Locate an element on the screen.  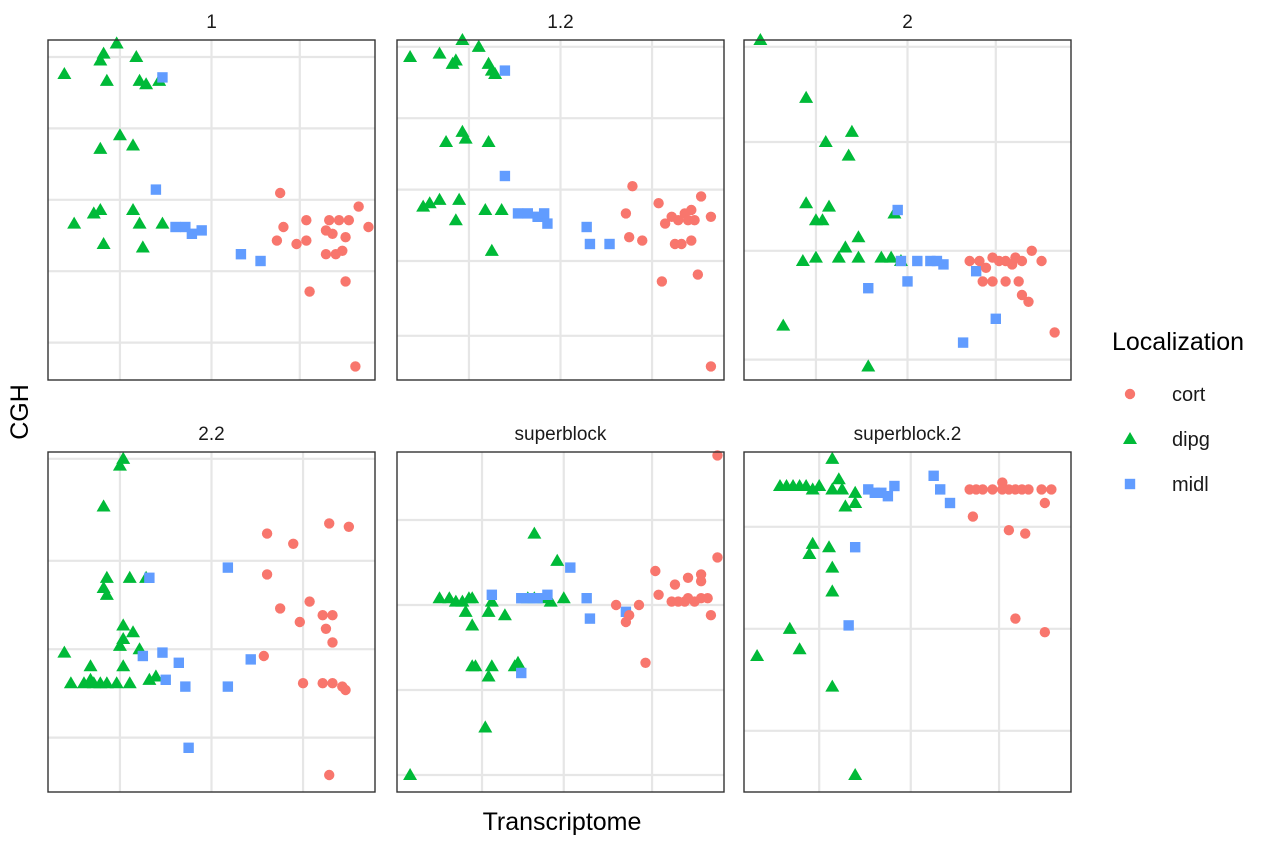
x-axis-title: Transcriptome is located at coordinates (562, 822).